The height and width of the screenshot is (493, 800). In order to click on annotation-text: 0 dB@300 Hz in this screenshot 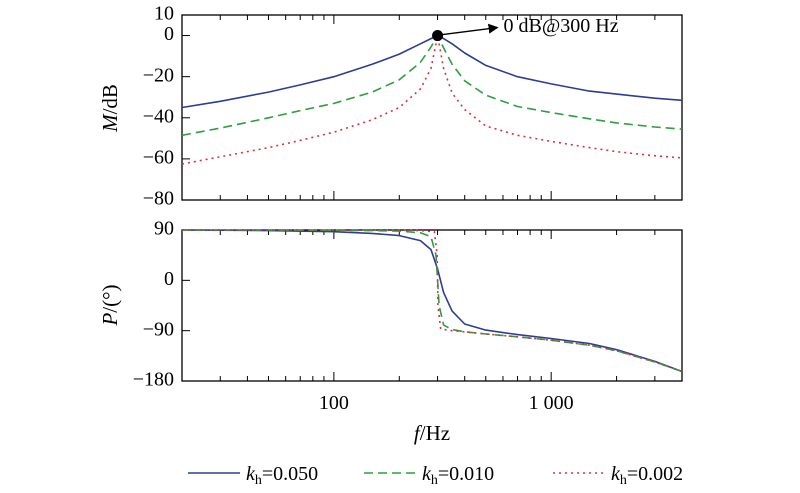, I will do `click(561, 26)`.